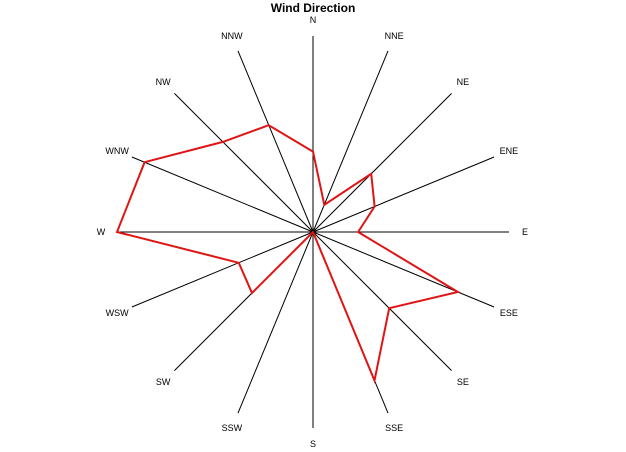 This screenshot has height=452, width=626. Describe the element at coordinates (275, 322) in the screenshot. I see `spoke-ssw` at that location.